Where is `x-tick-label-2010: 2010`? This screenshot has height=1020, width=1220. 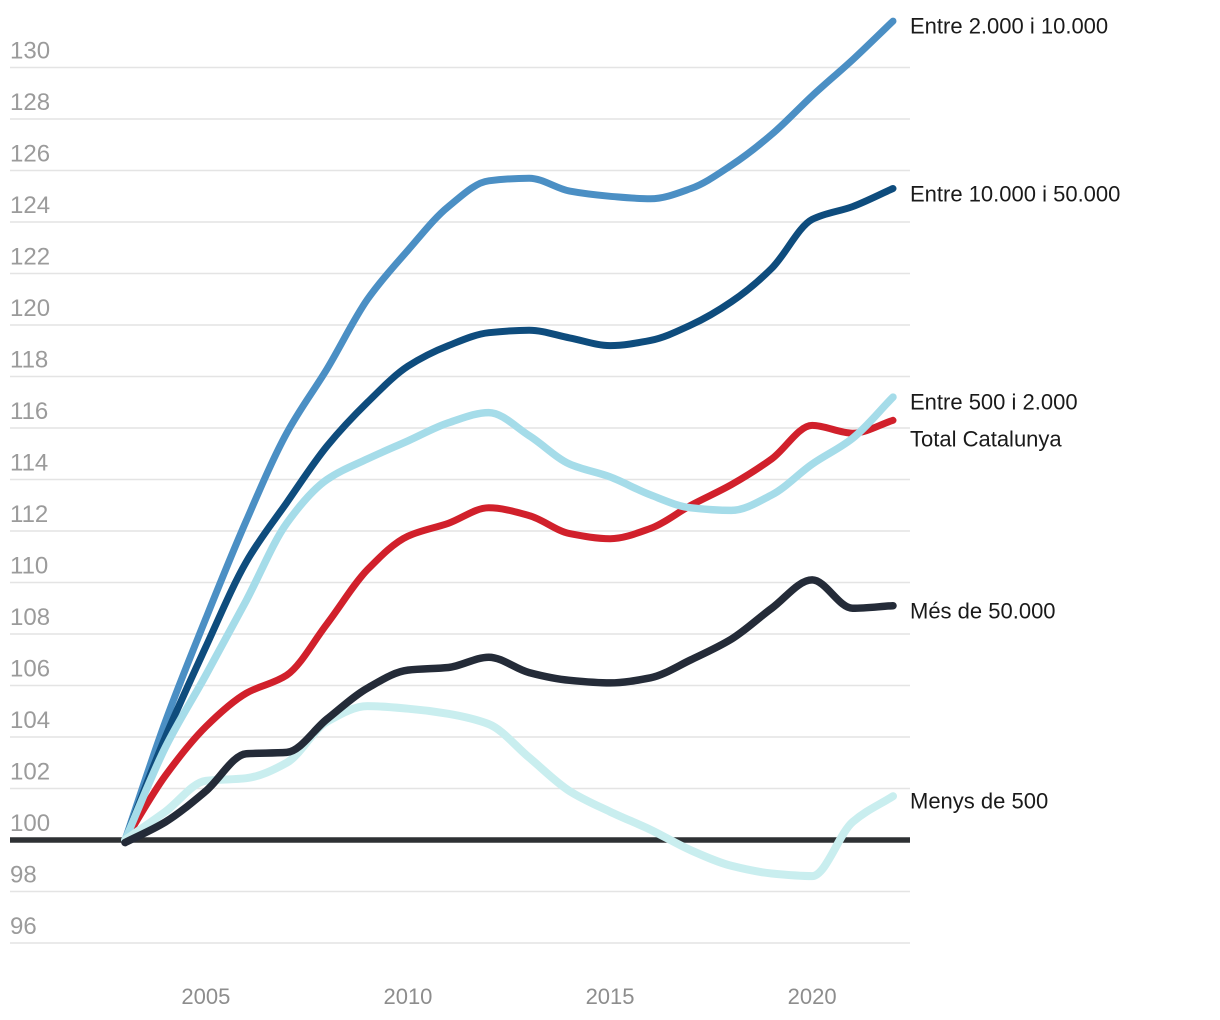
x-tick-label-2010: 2010 is located at coordinates (407, 996).